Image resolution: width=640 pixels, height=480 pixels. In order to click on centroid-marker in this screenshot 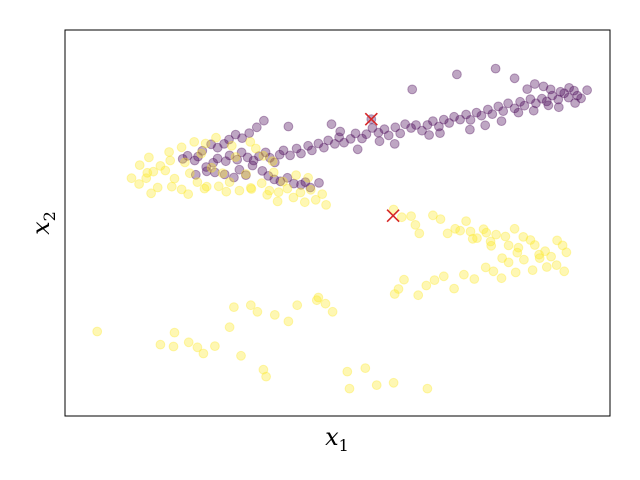, I will do `click(371, 119)`.